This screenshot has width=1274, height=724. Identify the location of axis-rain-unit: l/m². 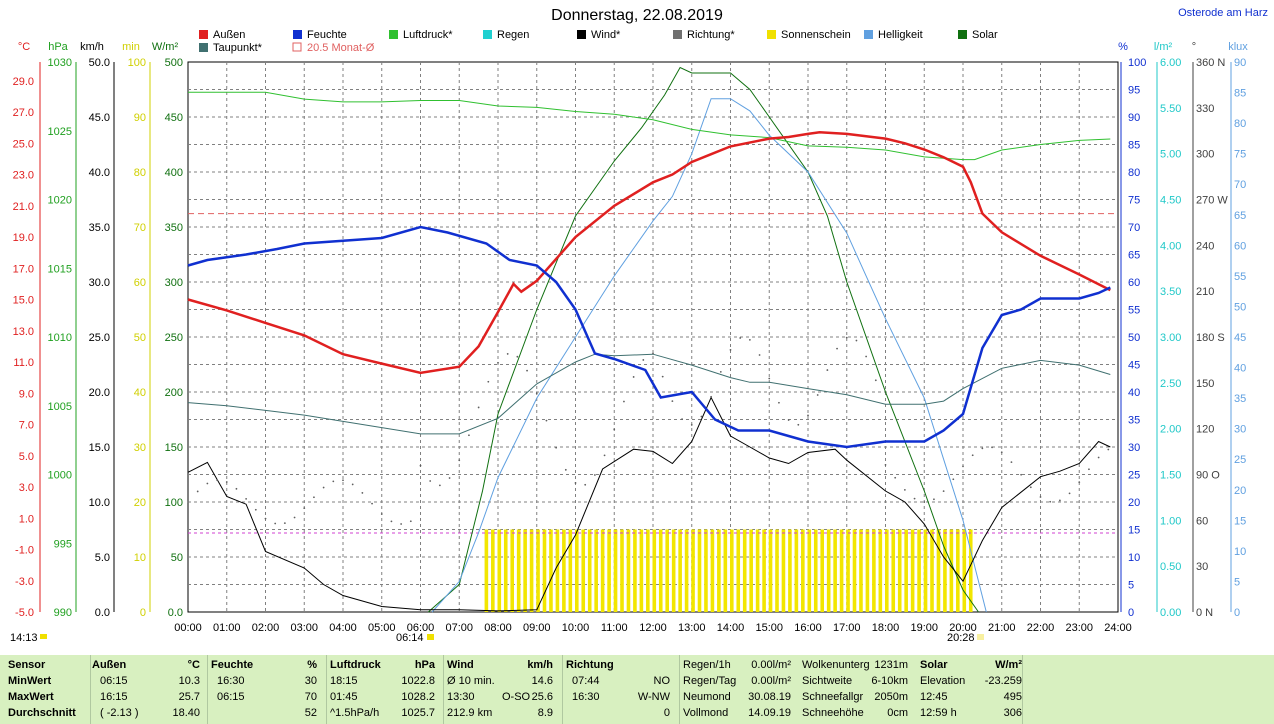
(1163, 47).